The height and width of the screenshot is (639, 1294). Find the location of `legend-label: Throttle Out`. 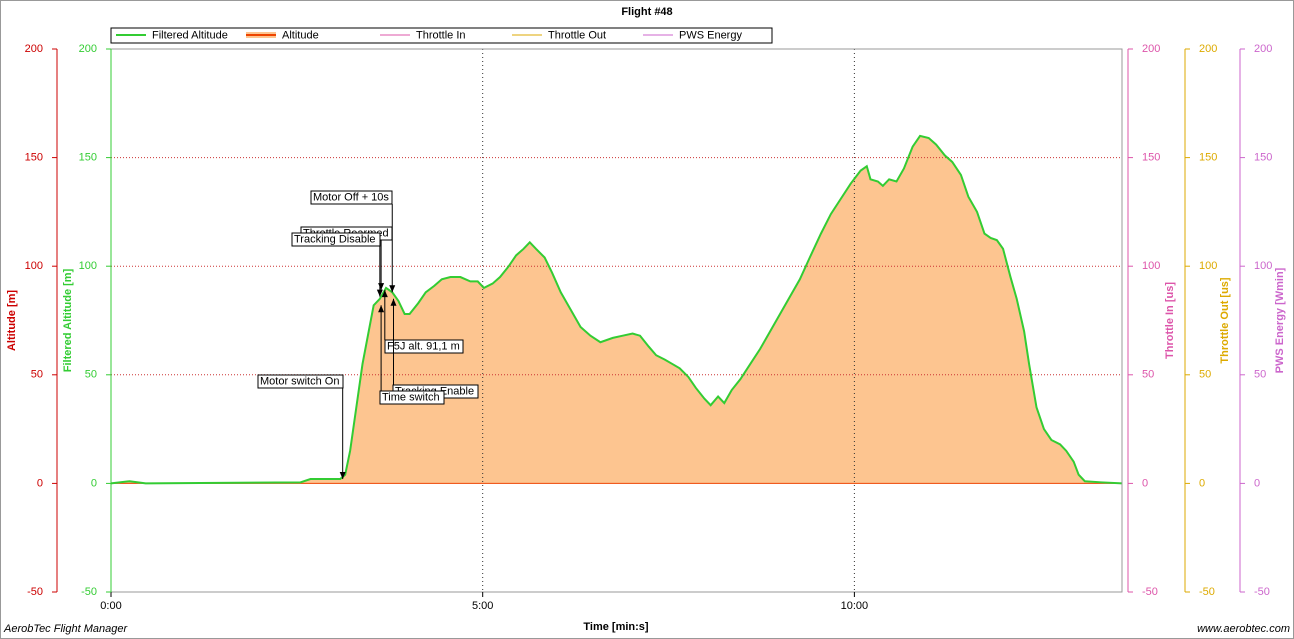

legend-label: Throttle Out is located at coordinates (577, 35).